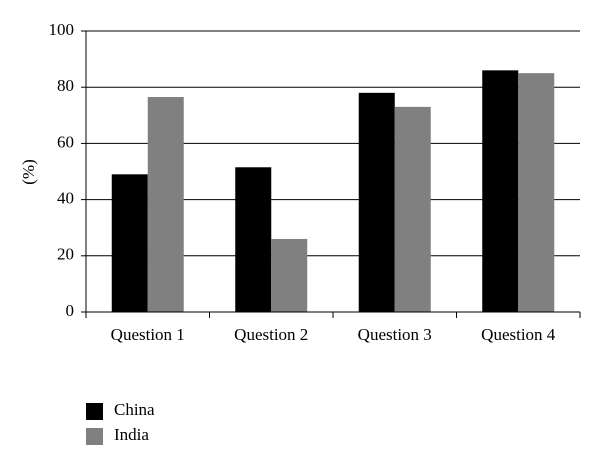 The image size is (600, 467). What do you see at coordinates (395, 334) in the screenshot?
I see `x-tick-label: Question 3` at bounding box center [395, 334].